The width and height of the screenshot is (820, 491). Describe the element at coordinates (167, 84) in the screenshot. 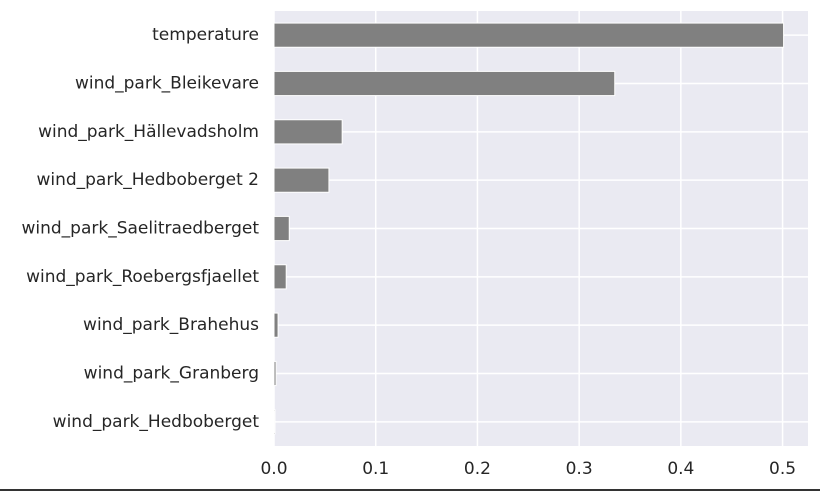

I see `category-label: wind_park_Bleikevare` at that location.